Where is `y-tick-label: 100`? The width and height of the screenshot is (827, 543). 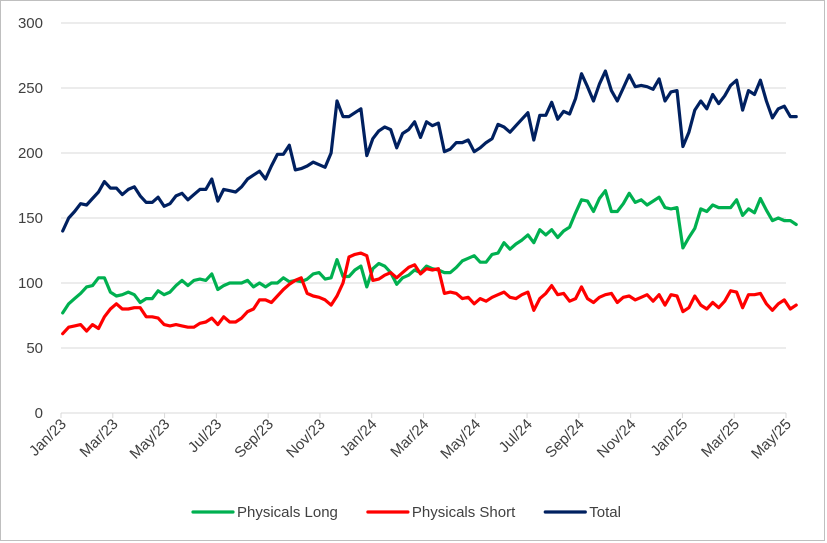 y-tick-label: 100 is located at coordinates (30, 283).